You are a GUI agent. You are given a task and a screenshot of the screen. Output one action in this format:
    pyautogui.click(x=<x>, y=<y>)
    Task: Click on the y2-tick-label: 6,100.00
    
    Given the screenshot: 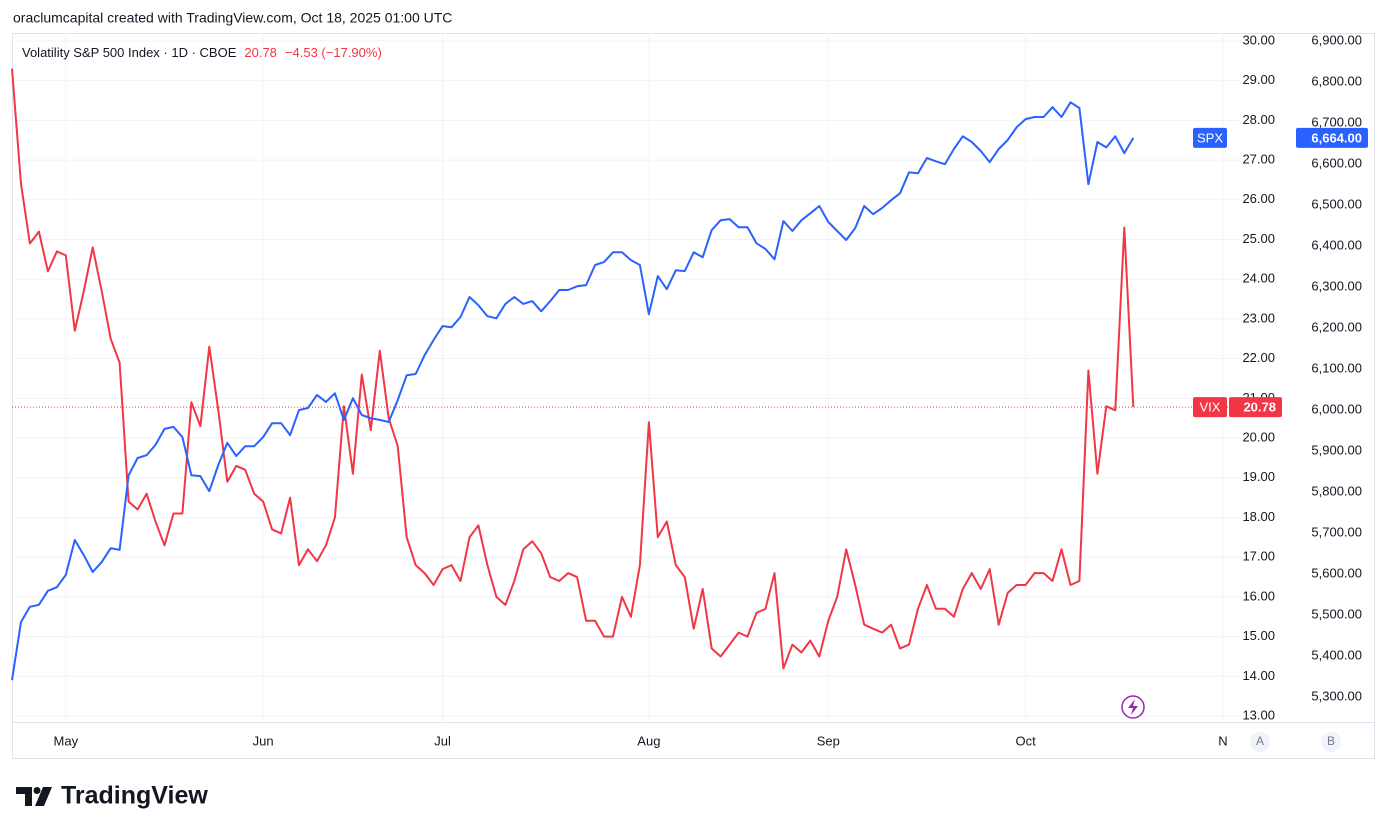 What is the action you would take?
    pyautogui.click(x=1336, y=368)
    